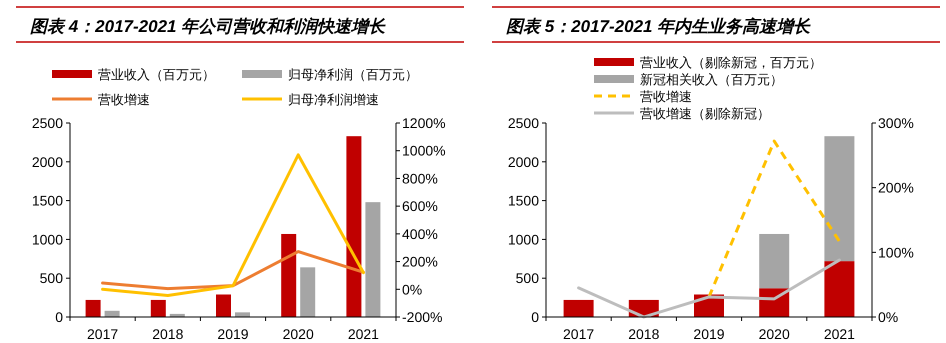  What do you see at coordinates (208, 26) in the screenshot?
I see `chart-title: 图表 4：2017-2021 年公司营收和利润快速增长` at bounding box center [208, 26].